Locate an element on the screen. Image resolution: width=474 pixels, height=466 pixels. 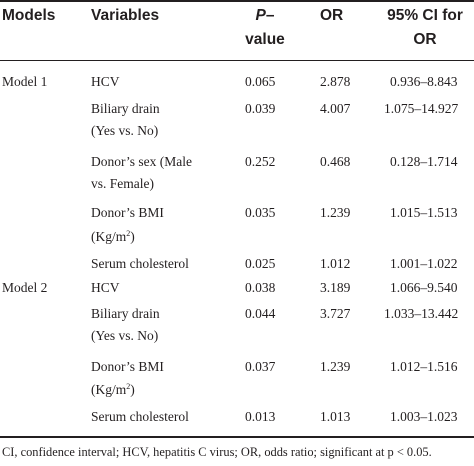
header-or: OR is located at coordinates (332, 15).